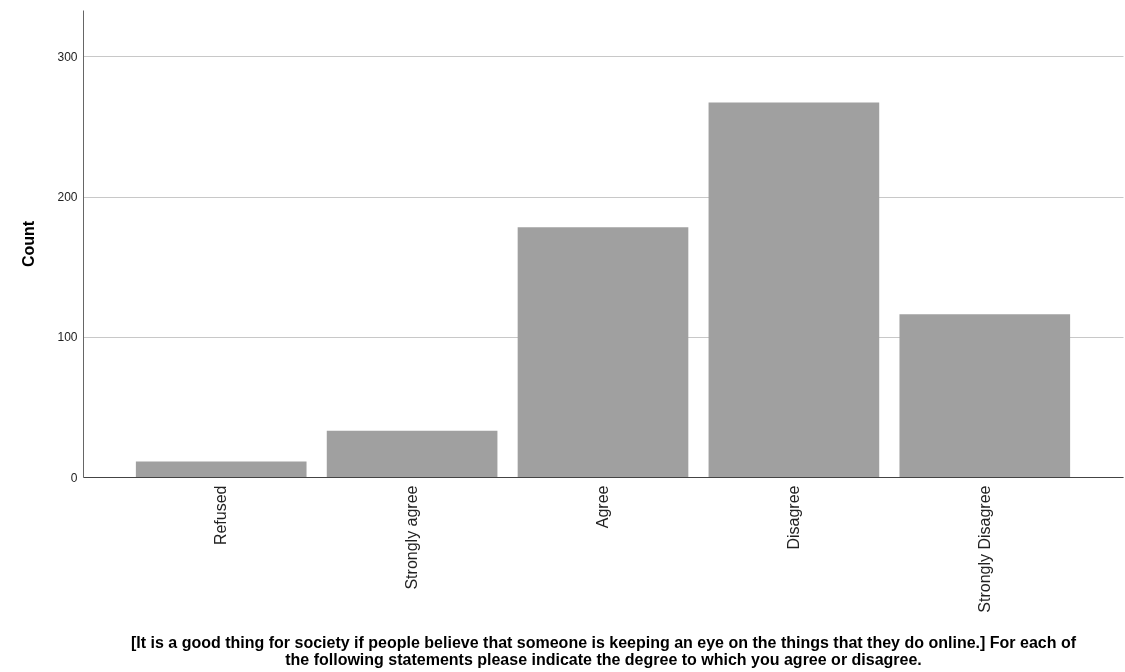  I want to click on x-tick-label: Disagree, so click(793, 517).